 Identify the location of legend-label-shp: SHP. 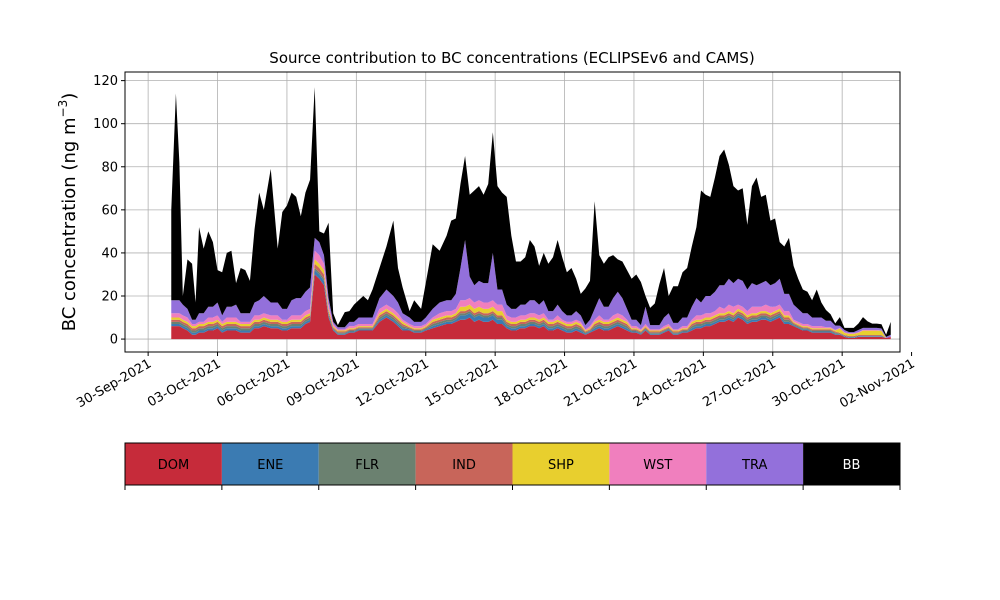
(561, 465).